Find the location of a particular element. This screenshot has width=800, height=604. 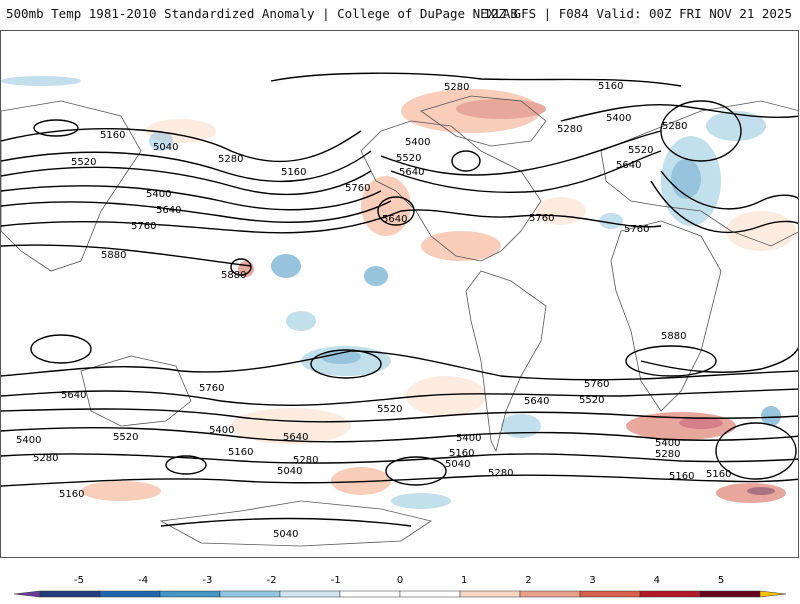

contour-closed-spac is located at coordinates (346, 364).